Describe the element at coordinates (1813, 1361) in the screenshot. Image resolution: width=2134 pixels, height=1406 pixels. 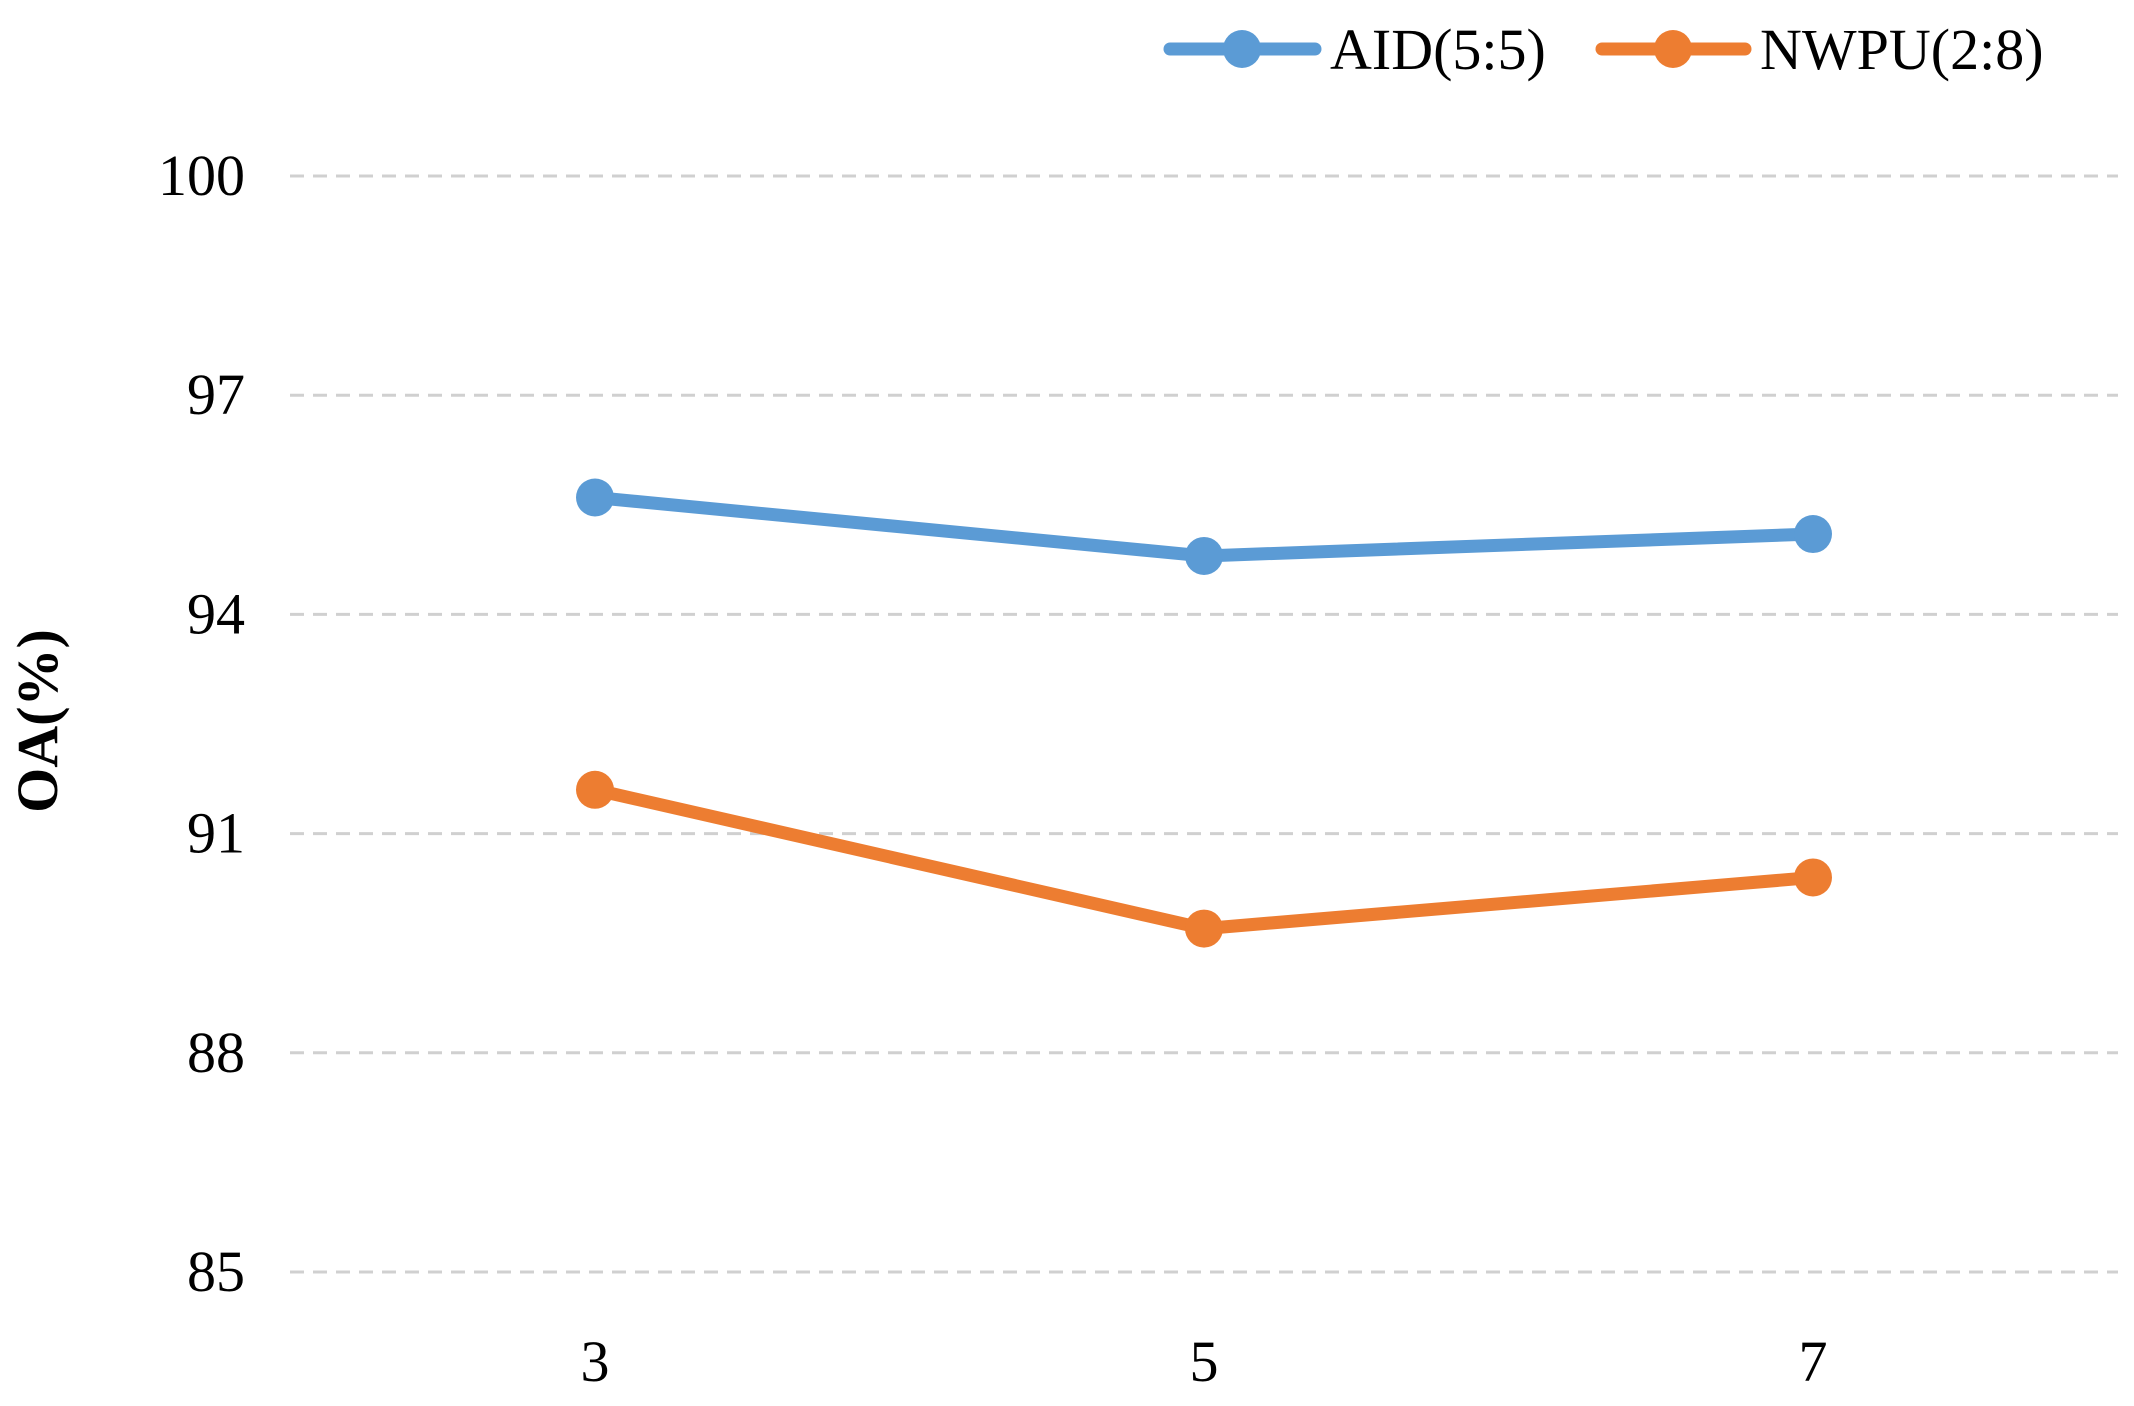
I see `x-tick-label: 7` at that location.